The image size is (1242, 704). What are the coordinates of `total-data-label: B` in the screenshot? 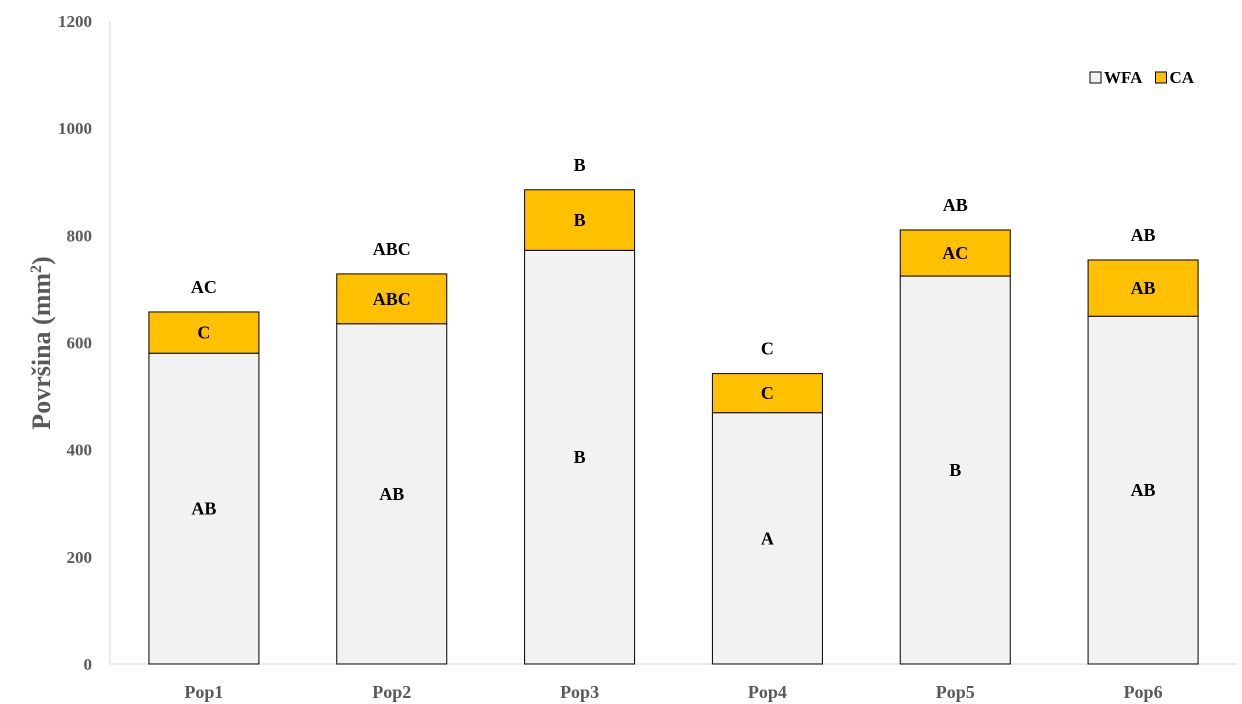 It's located at (580, 165).